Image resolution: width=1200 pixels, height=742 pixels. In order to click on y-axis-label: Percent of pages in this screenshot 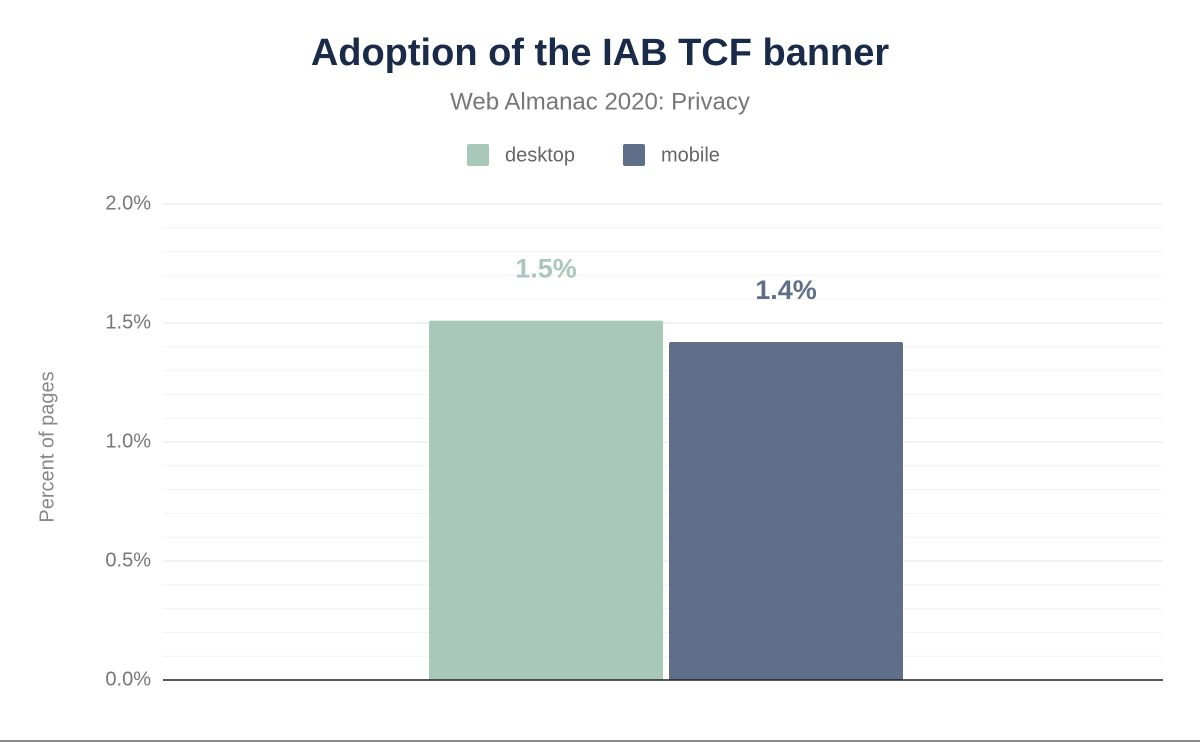, I will do `click(47, 446)`.